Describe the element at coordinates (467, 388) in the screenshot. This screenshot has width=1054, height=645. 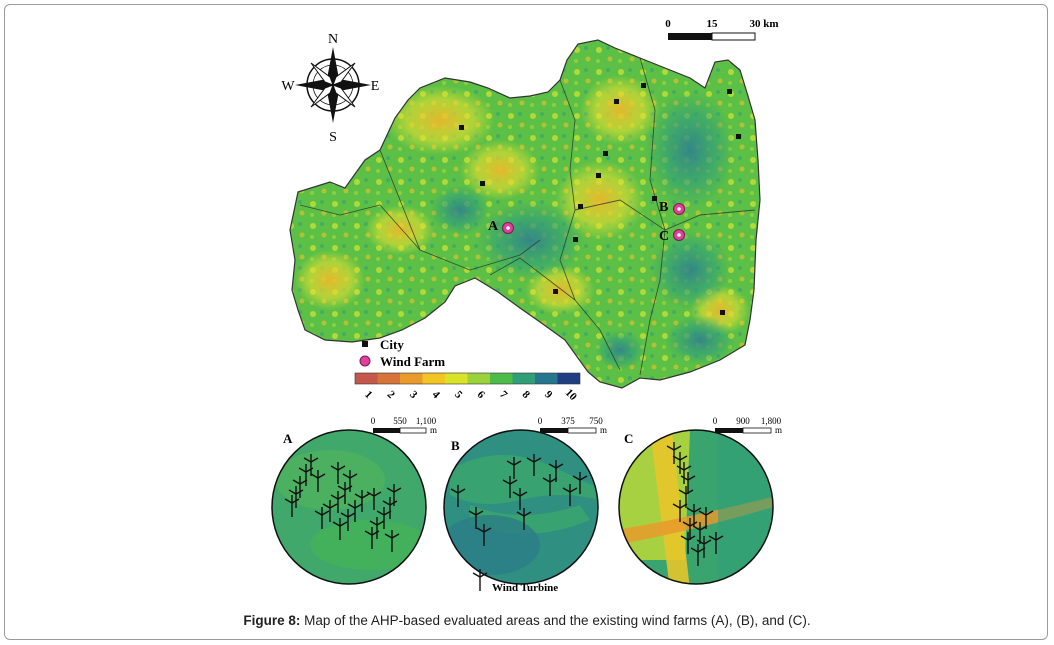
I see `legend-color-bar: 1 2 3 4 5 6 7 8 9 10` at that location.